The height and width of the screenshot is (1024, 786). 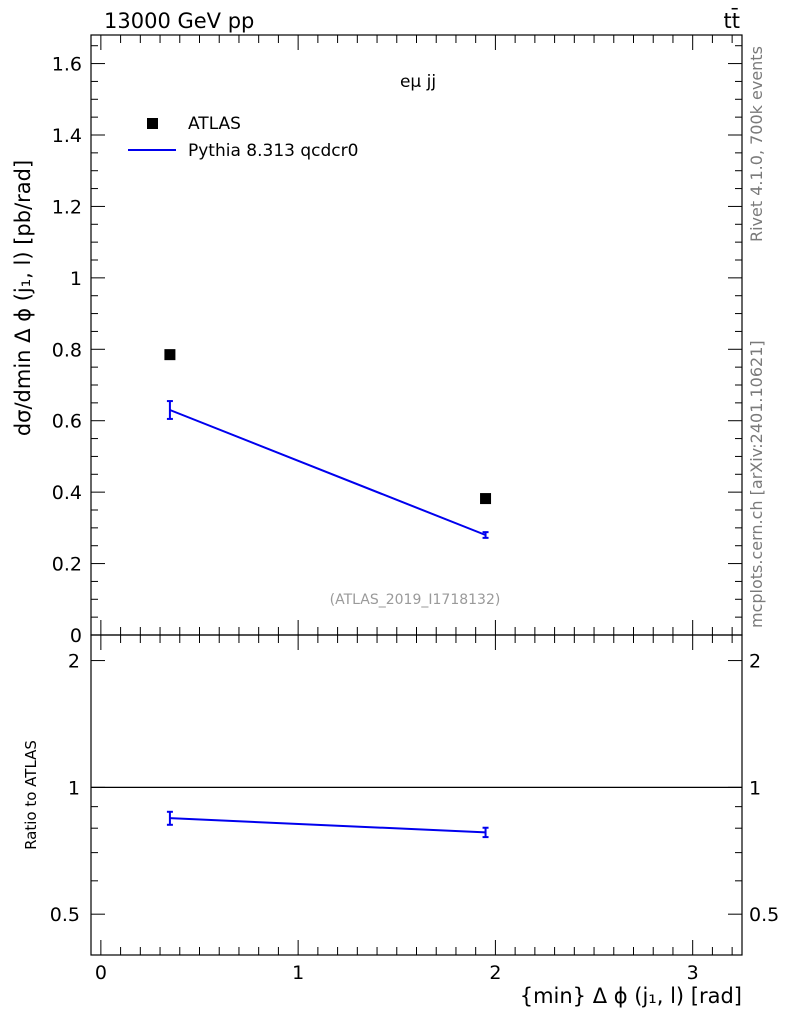 What do you see at coordinates (732, 20) in the screenshot?
I see `process-label: tt̄` at bounding box center [732, 20].